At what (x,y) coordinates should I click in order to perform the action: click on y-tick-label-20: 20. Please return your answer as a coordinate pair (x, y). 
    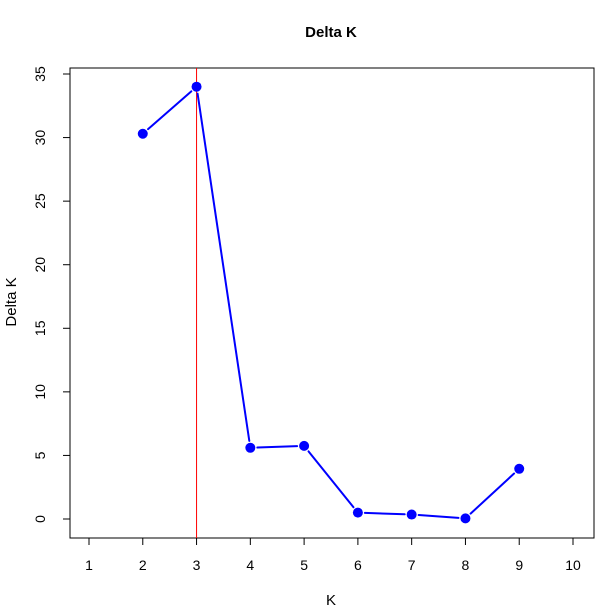
    Looking at the image, I should click on (40, 265).